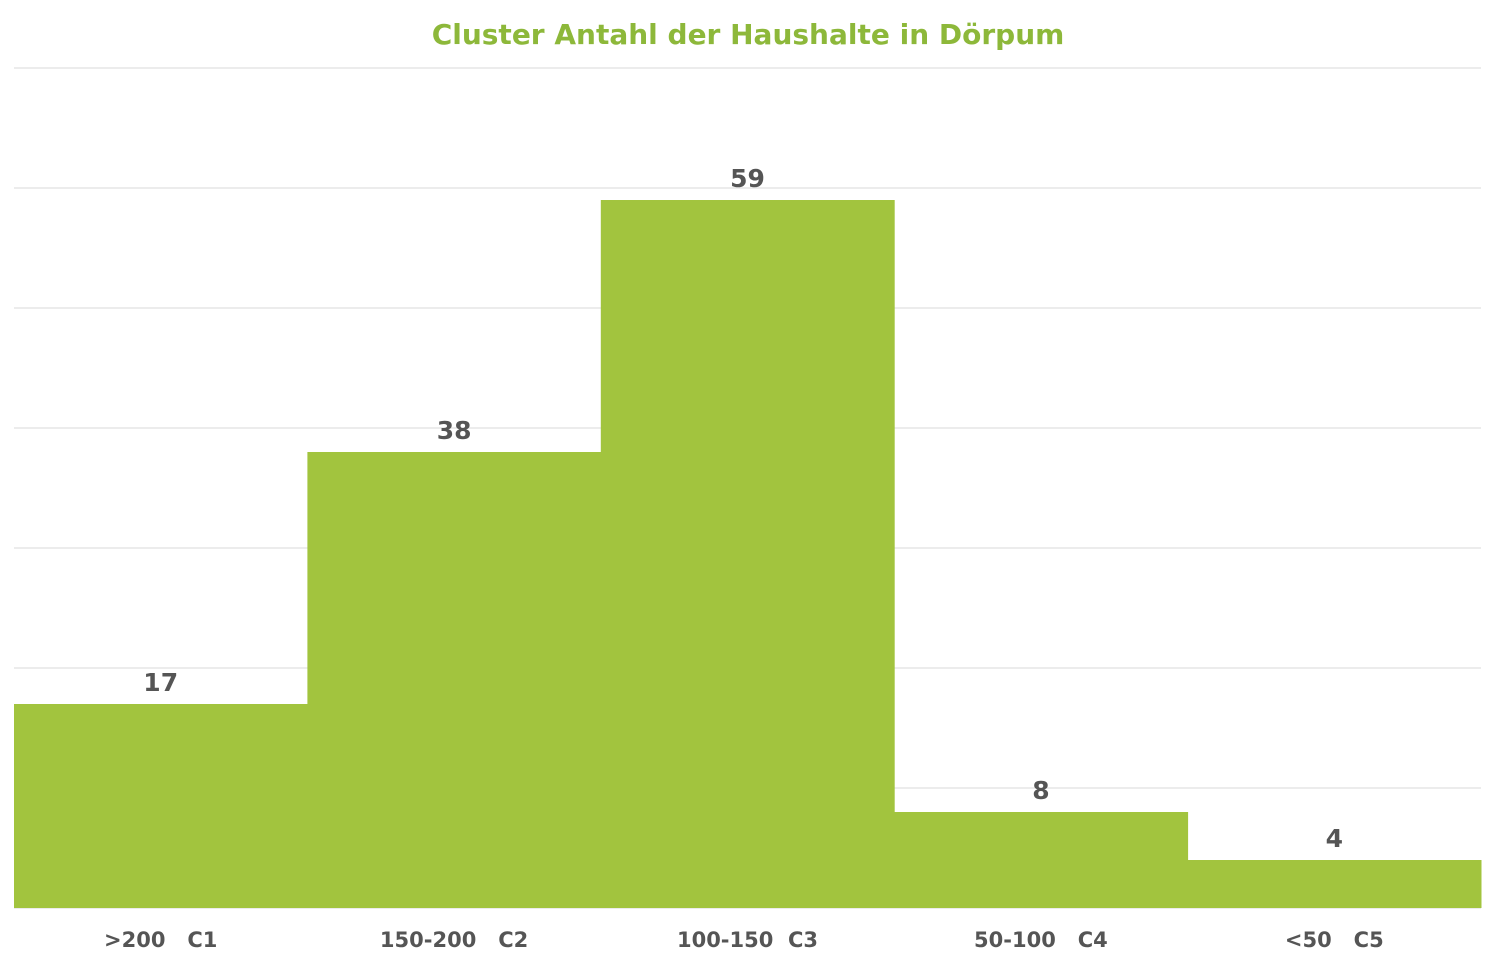 The image size is (1493, 965). I want to click on x-tick-label: 100-150 C3, so click(747, 940).